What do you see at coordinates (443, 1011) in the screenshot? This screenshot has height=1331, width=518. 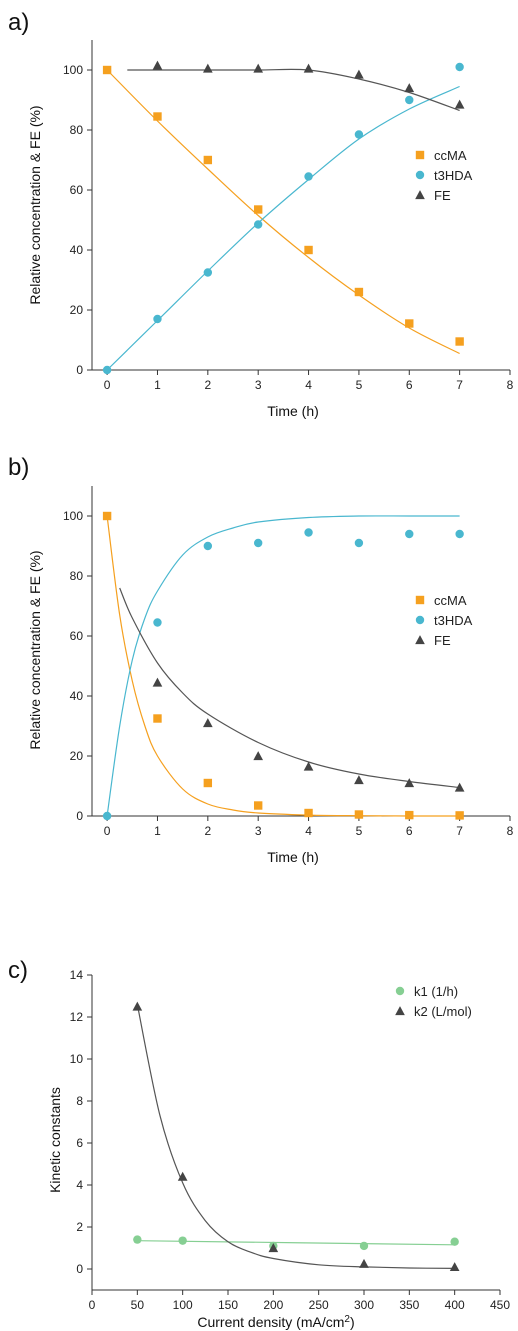 I see `legend-label: k2 (L/mol)` at bounding box center [443, 1011].